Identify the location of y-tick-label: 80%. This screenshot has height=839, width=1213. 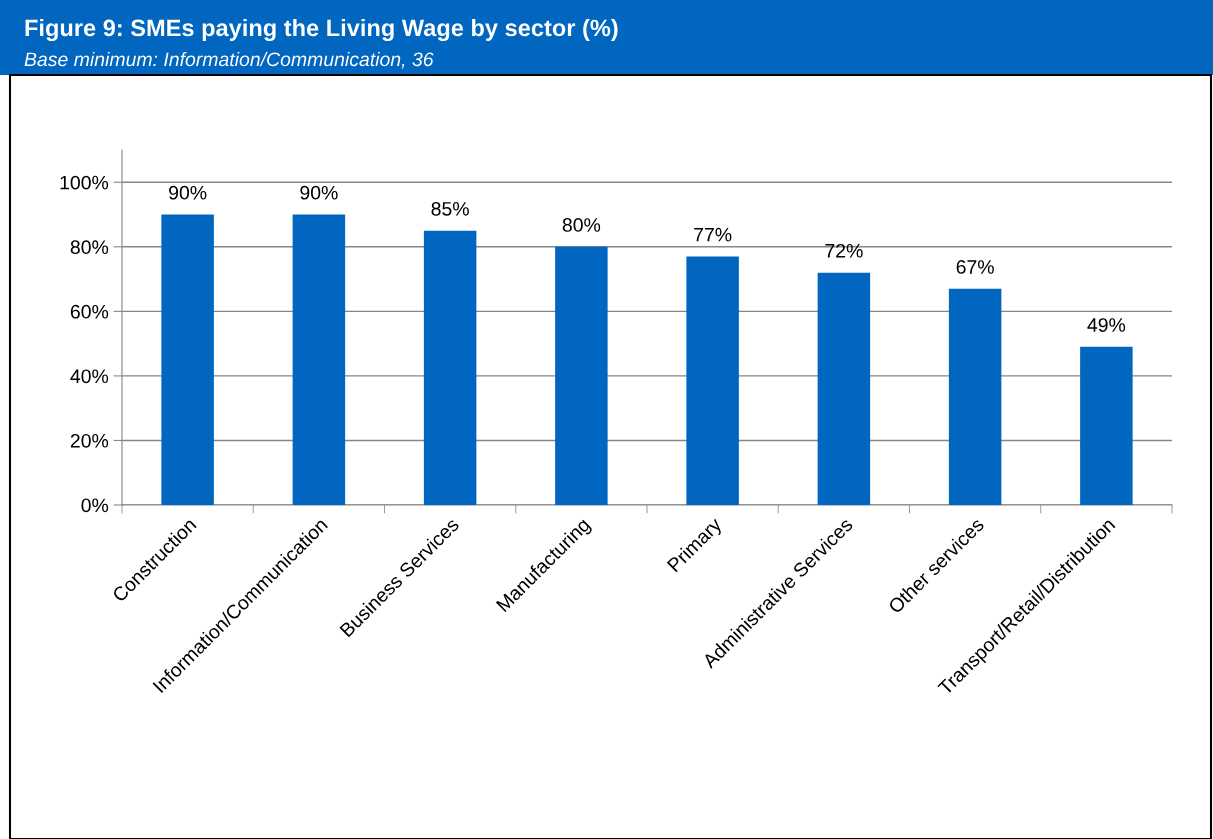
(89, 247).